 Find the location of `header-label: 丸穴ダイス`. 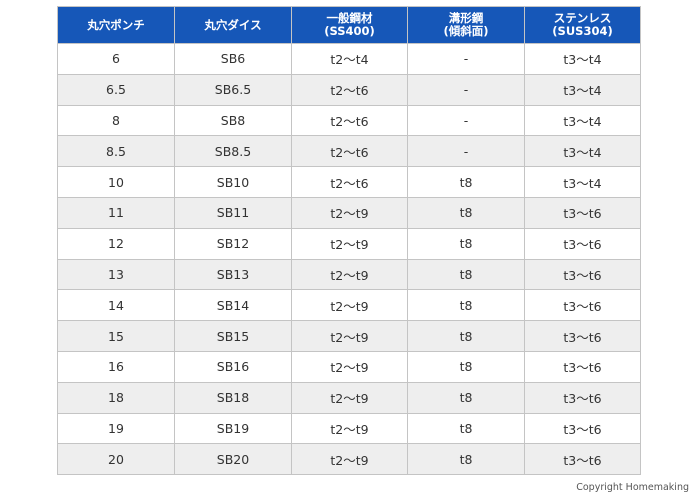

header-label: 丸穴ダイス is located at coordinates (233, 24).